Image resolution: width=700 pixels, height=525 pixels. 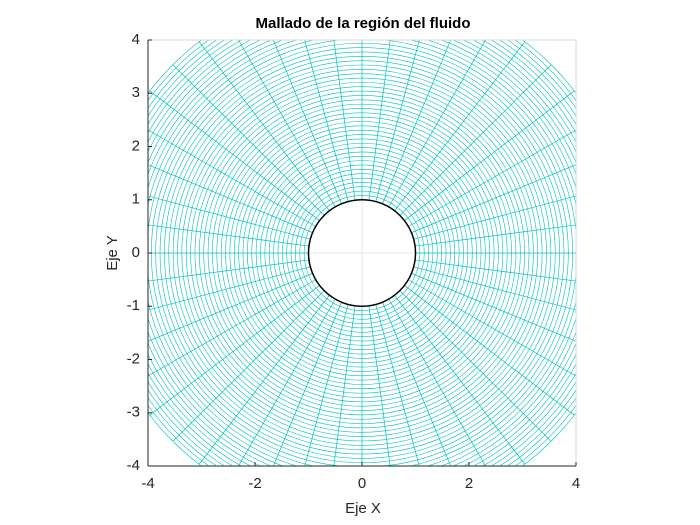 What do you see at coordinates (133, 358) in the screenshot?
I see `y-tick-label: -2` at bounding box center [133, 358].